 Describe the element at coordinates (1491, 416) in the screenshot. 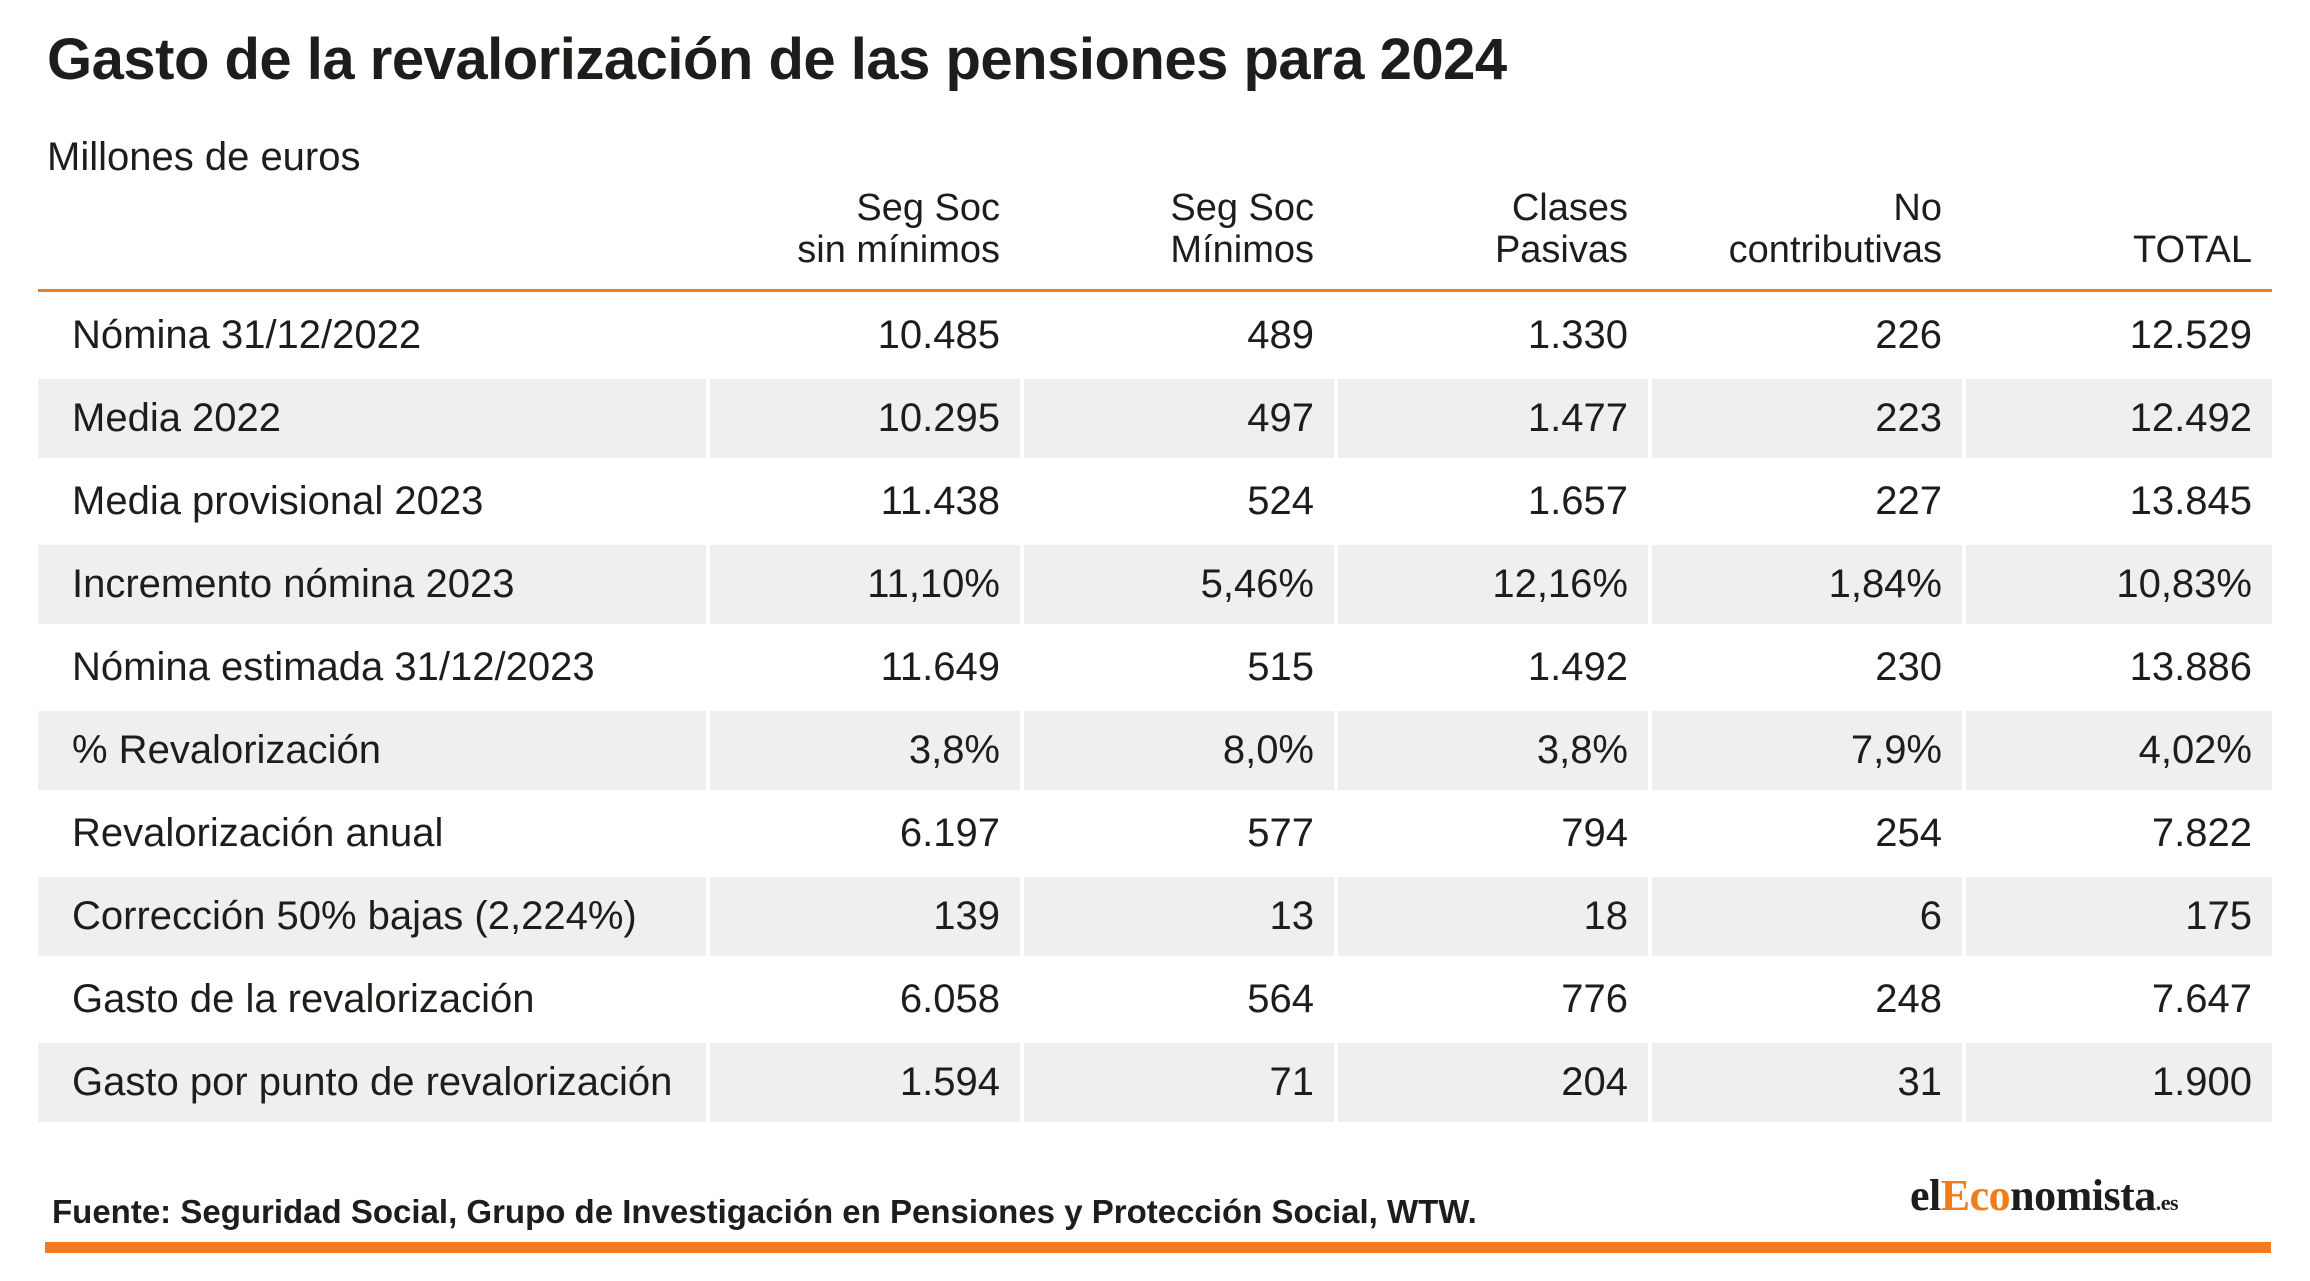

I see `table-cell: 1.477` at that location.